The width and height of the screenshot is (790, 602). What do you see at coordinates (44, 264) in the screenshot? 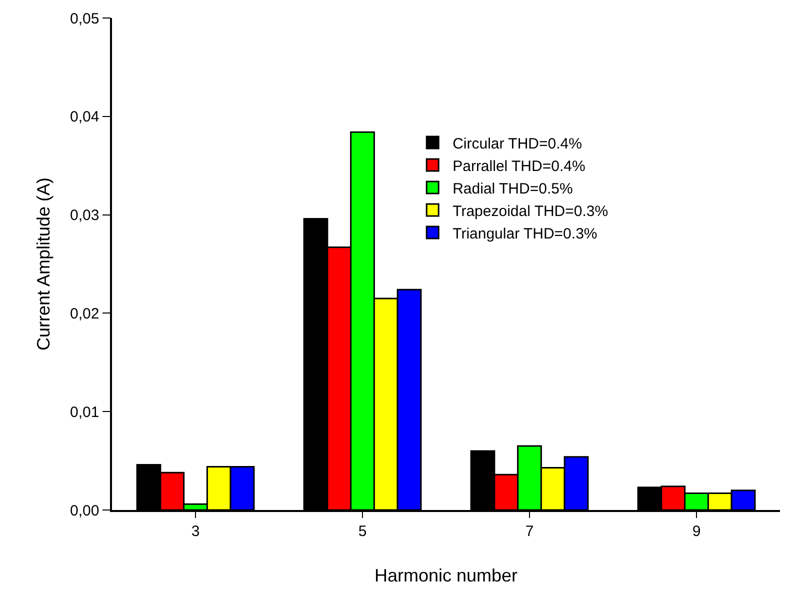
I see `y-axis-title: Current Amplitude (A)` at bounding box center [44, 264].